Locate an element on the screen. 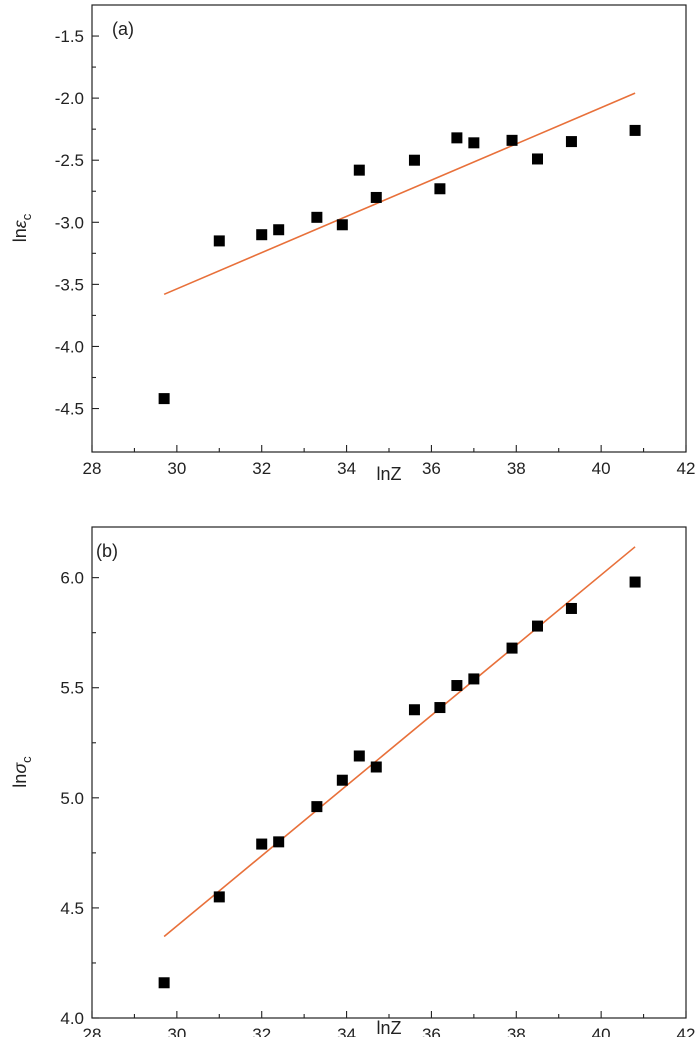 The width and height of the screenshot is (700, 1037). panel-b-x-tick-label: 36 is located at coordinates (431, 1031).